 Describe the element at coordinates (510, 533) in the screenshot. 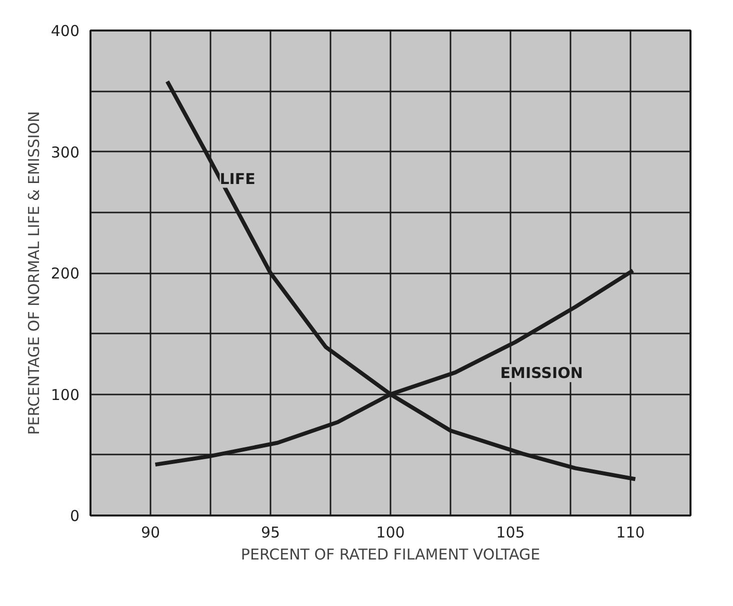

I see `x-tick-label: 105` at that location.